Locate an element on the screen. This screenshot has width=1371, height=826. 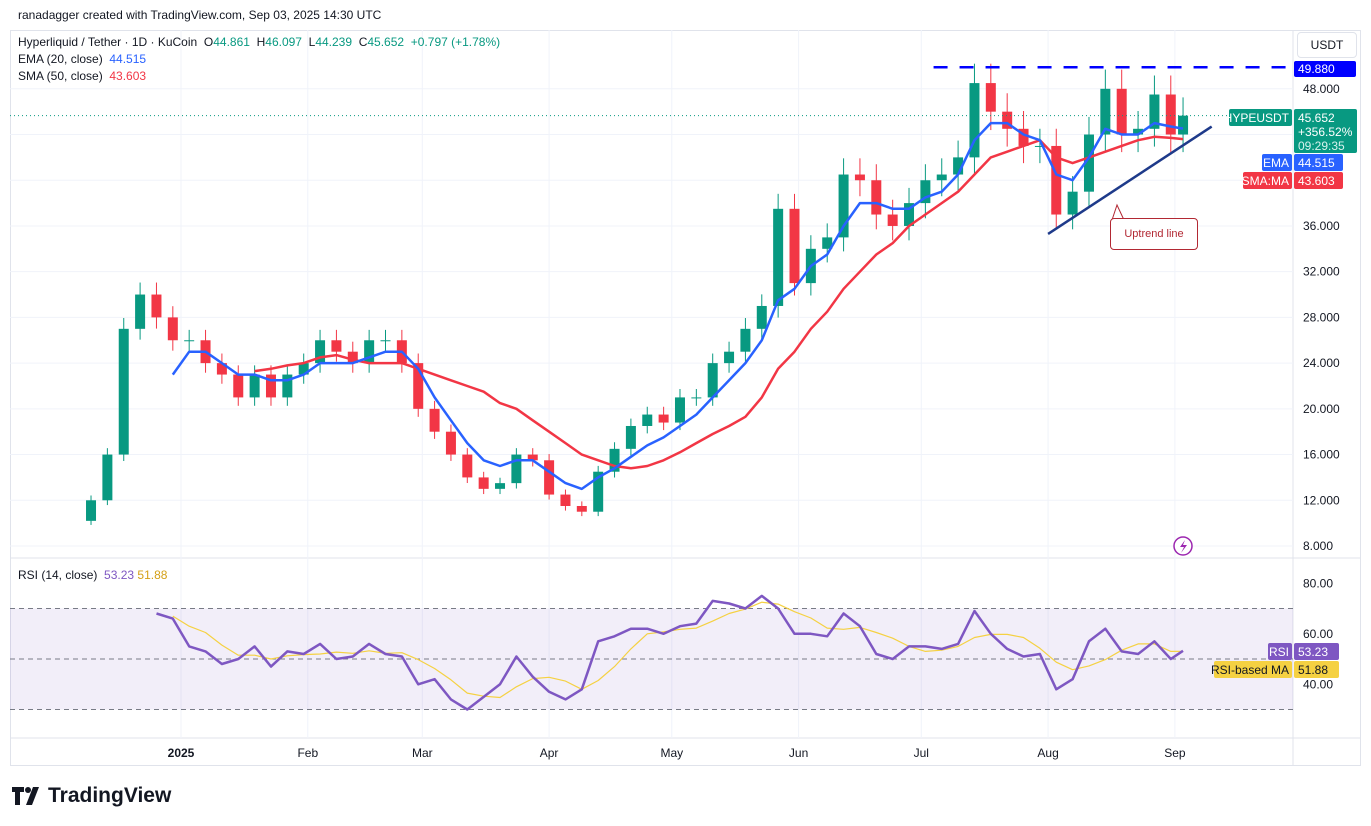
time-tick-label: Apr is located at coordinates (549, 753).